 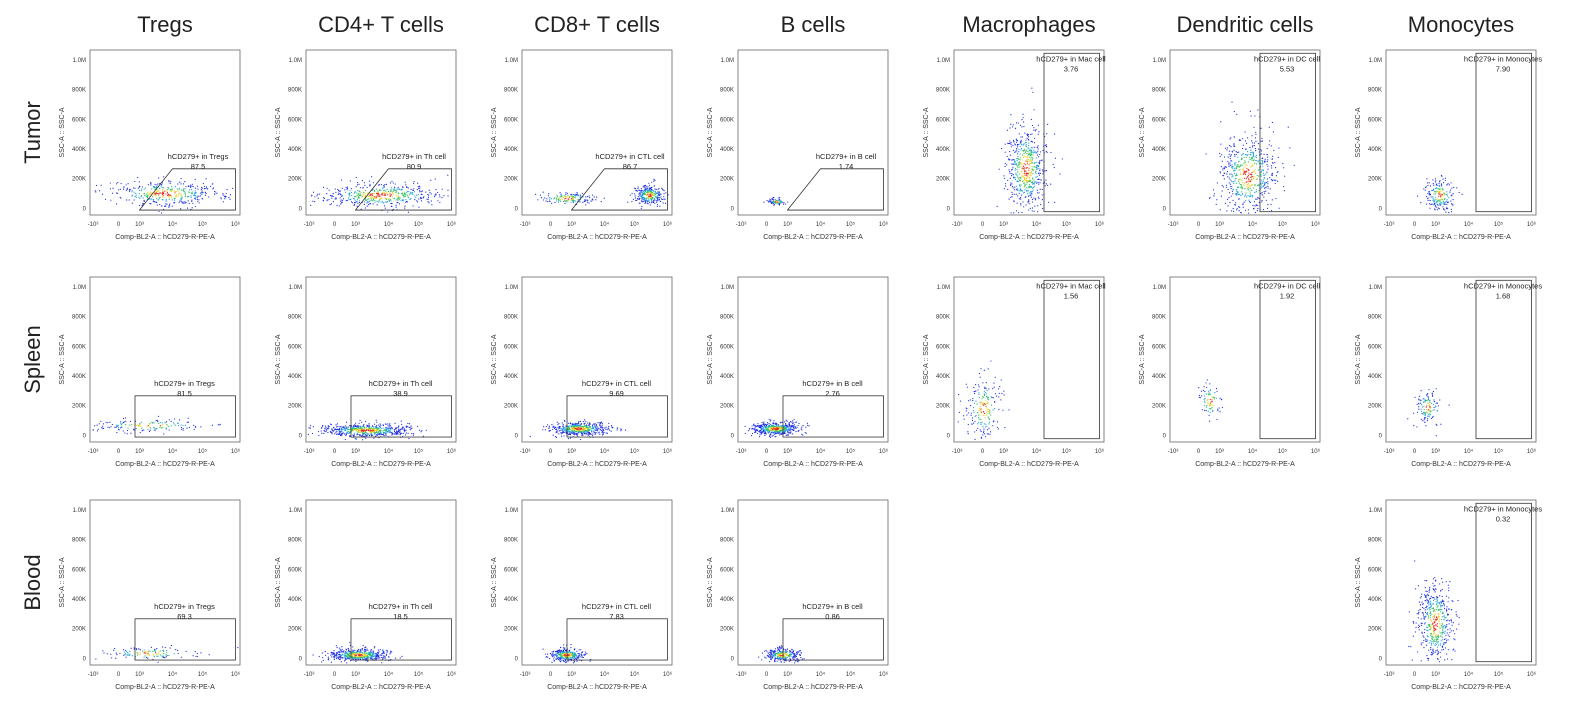 I want to click on x-tick-label: 10⁴, so click(x=389, y=224).